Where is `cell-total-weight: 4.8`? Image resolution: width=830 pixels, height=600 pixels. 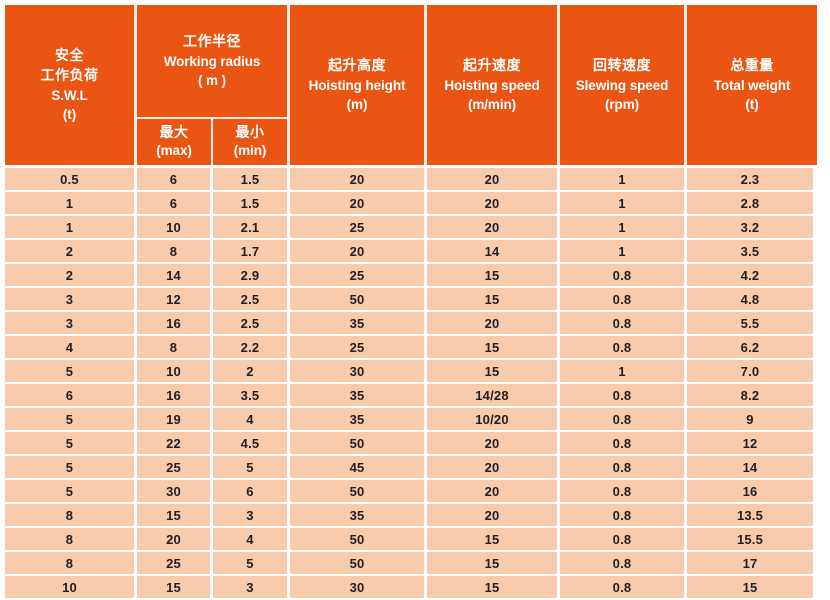
cell-total-weight: 4.8 is located at coordinates (750, 299).